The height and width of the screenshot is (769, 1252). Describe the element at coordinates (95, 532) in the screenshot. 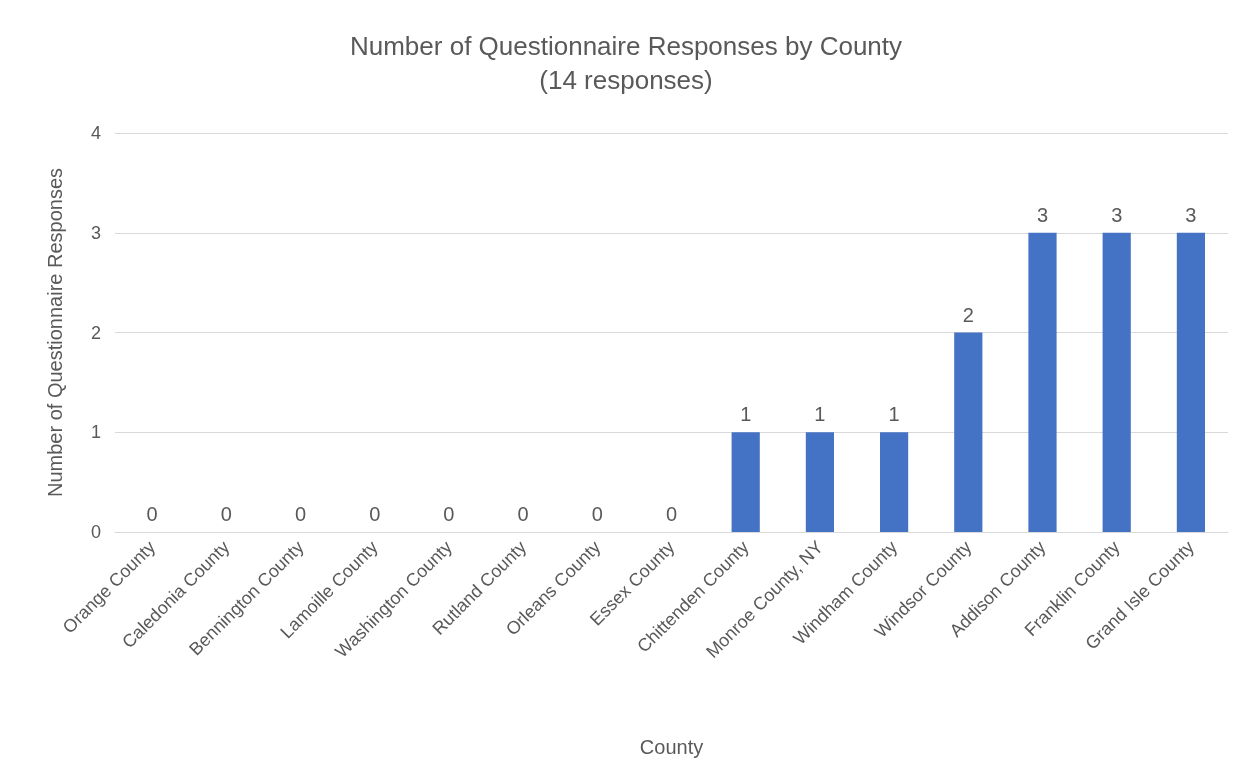

I see `y-tick-label: 0` at that location.